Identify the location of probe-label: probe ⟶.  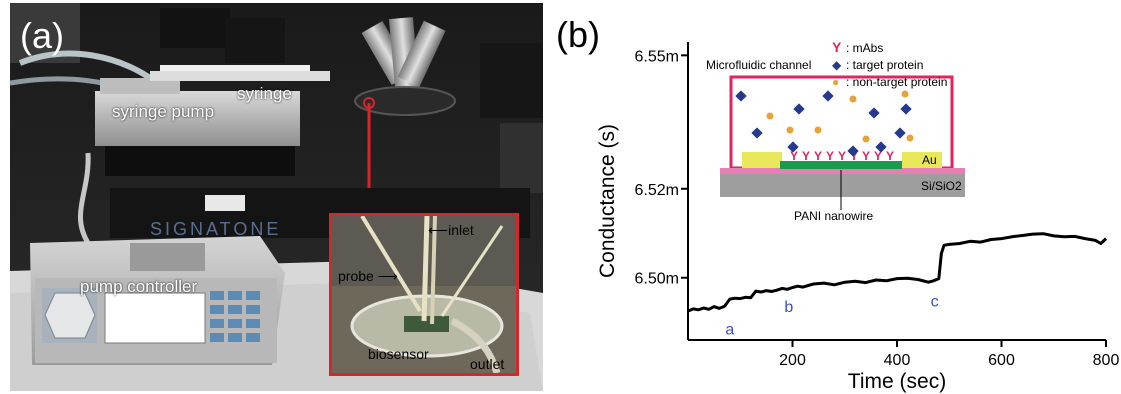
(368, 276).